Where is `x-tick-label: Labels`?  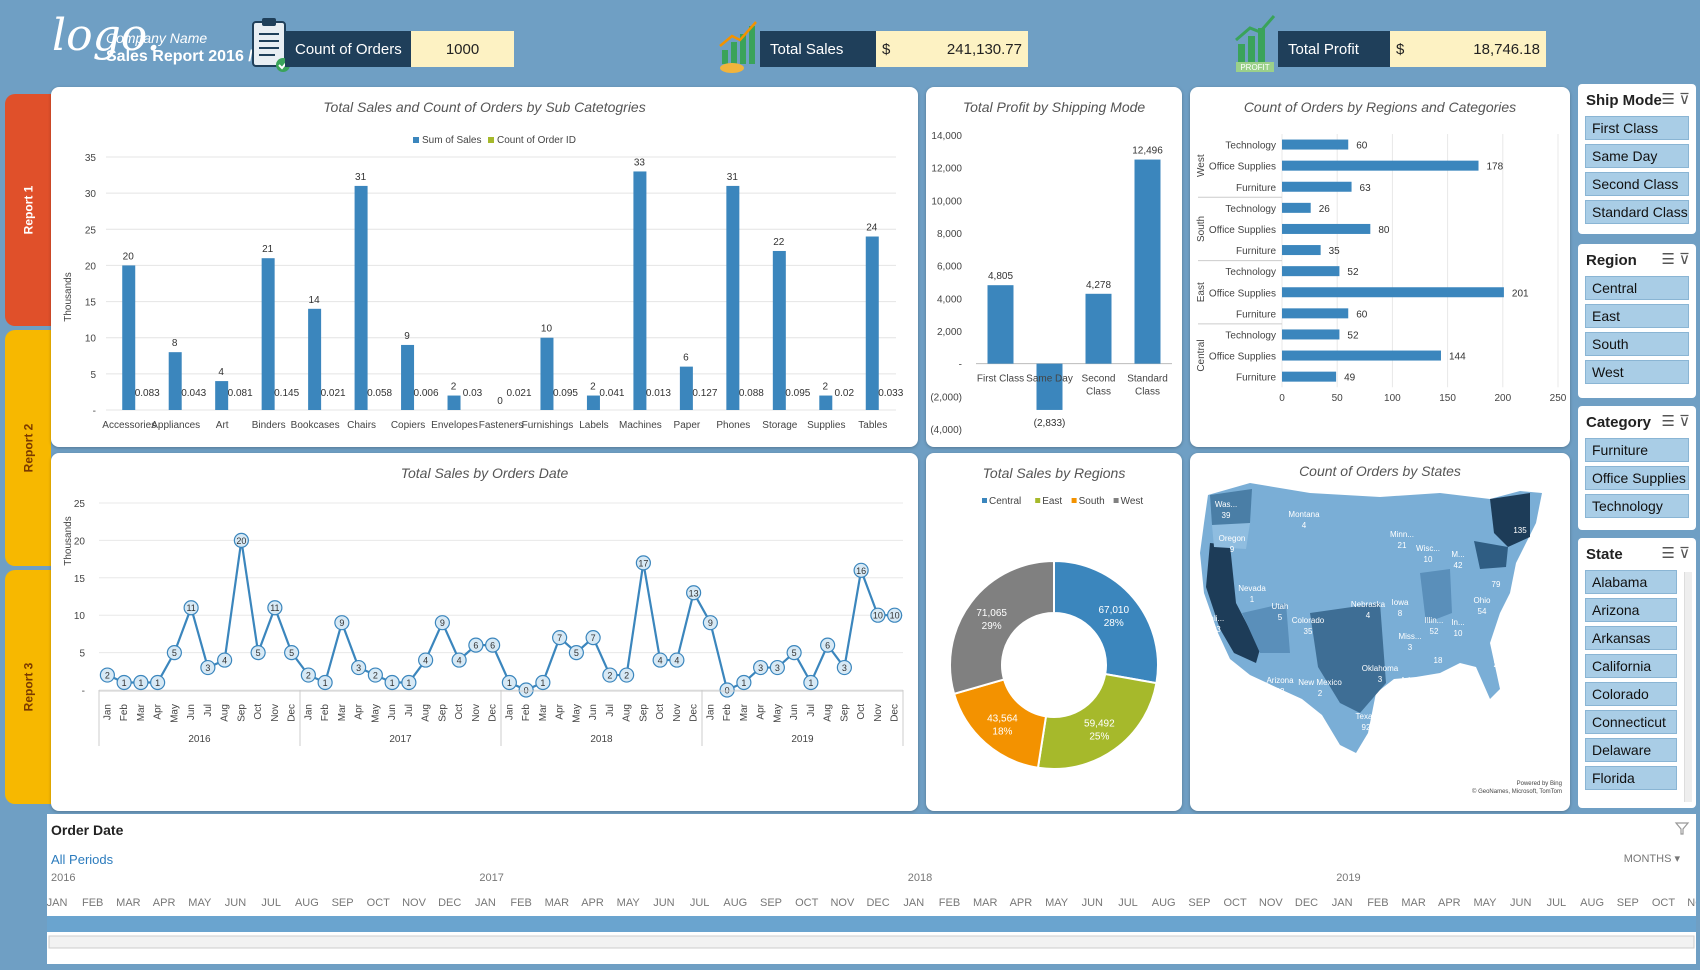 x-tick-label: Labels is located at coordinates (593, 425).